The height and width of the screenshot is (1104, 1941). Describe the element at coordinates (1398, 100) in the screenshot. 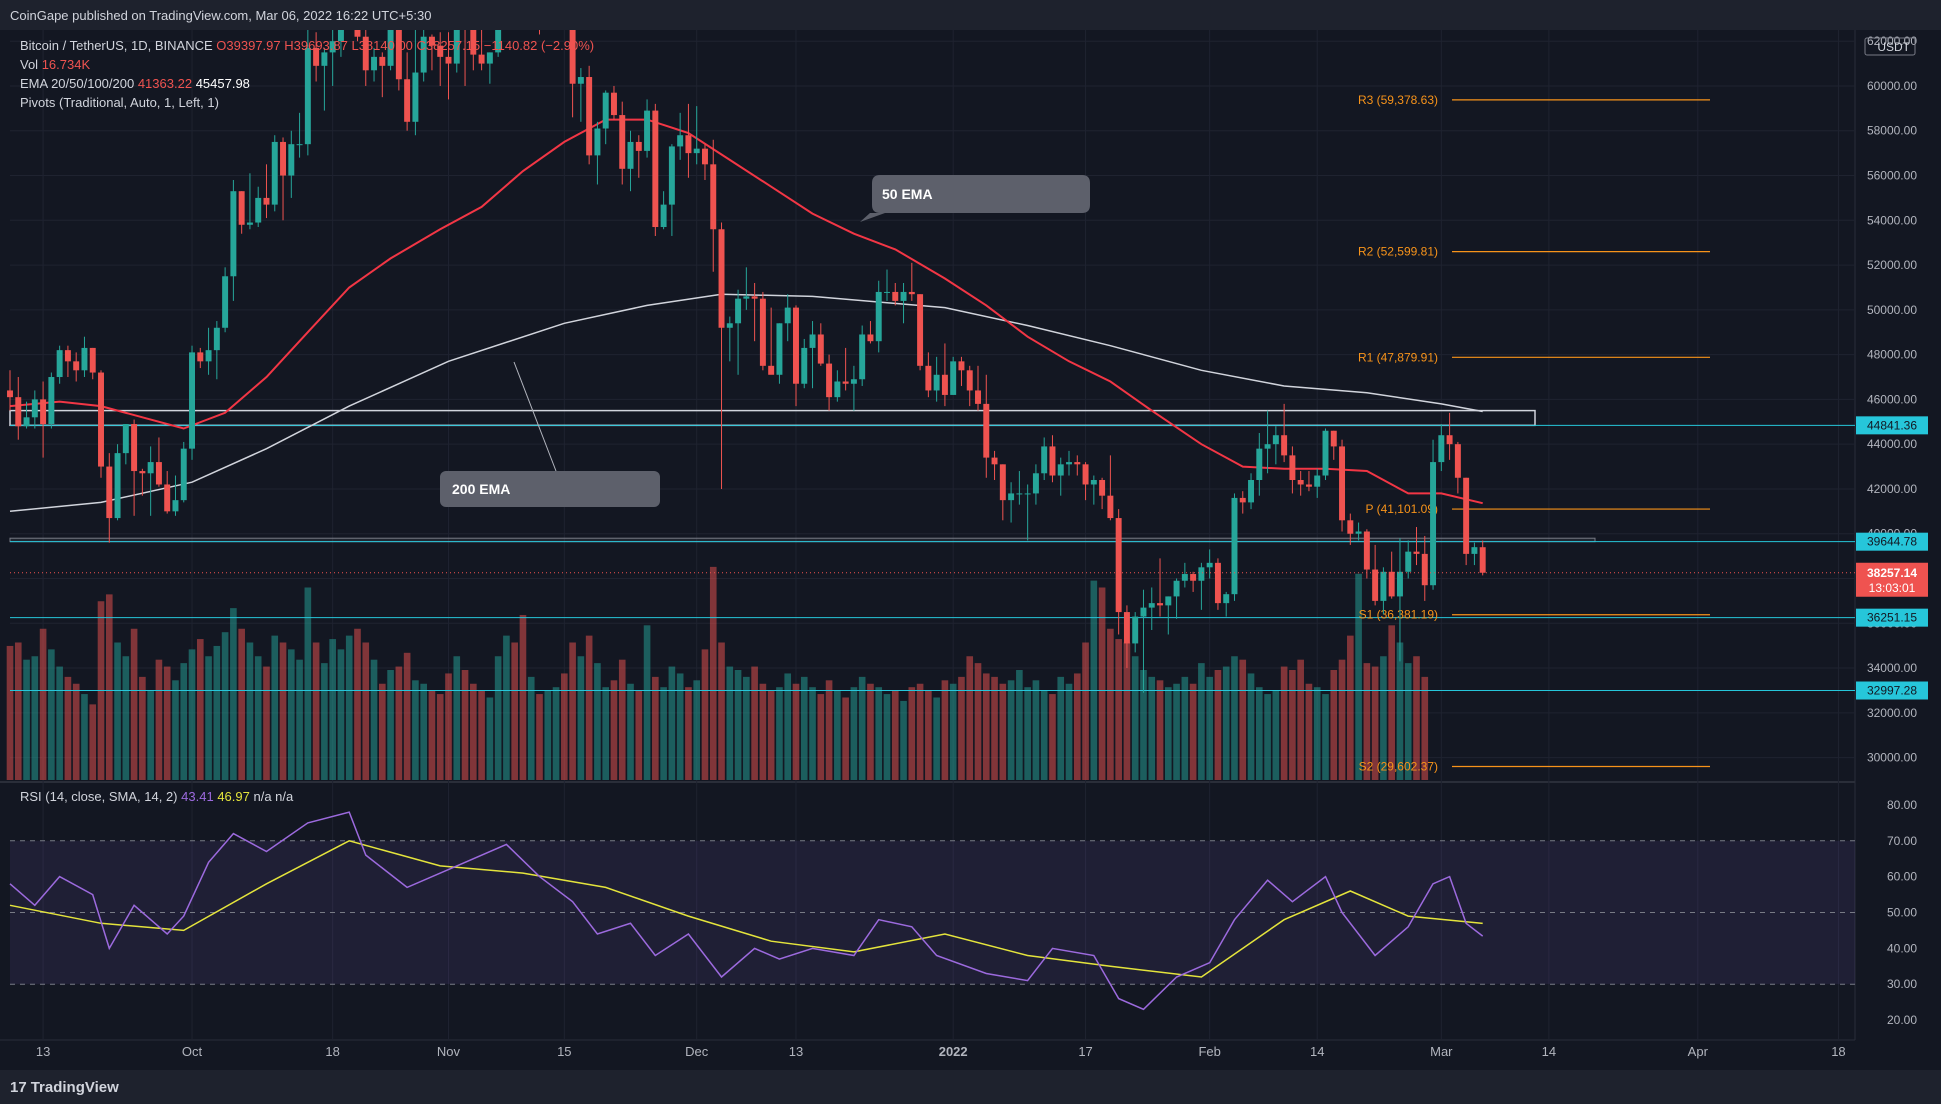

I see `pivot-label: R3 (59,378.63)` at that location.